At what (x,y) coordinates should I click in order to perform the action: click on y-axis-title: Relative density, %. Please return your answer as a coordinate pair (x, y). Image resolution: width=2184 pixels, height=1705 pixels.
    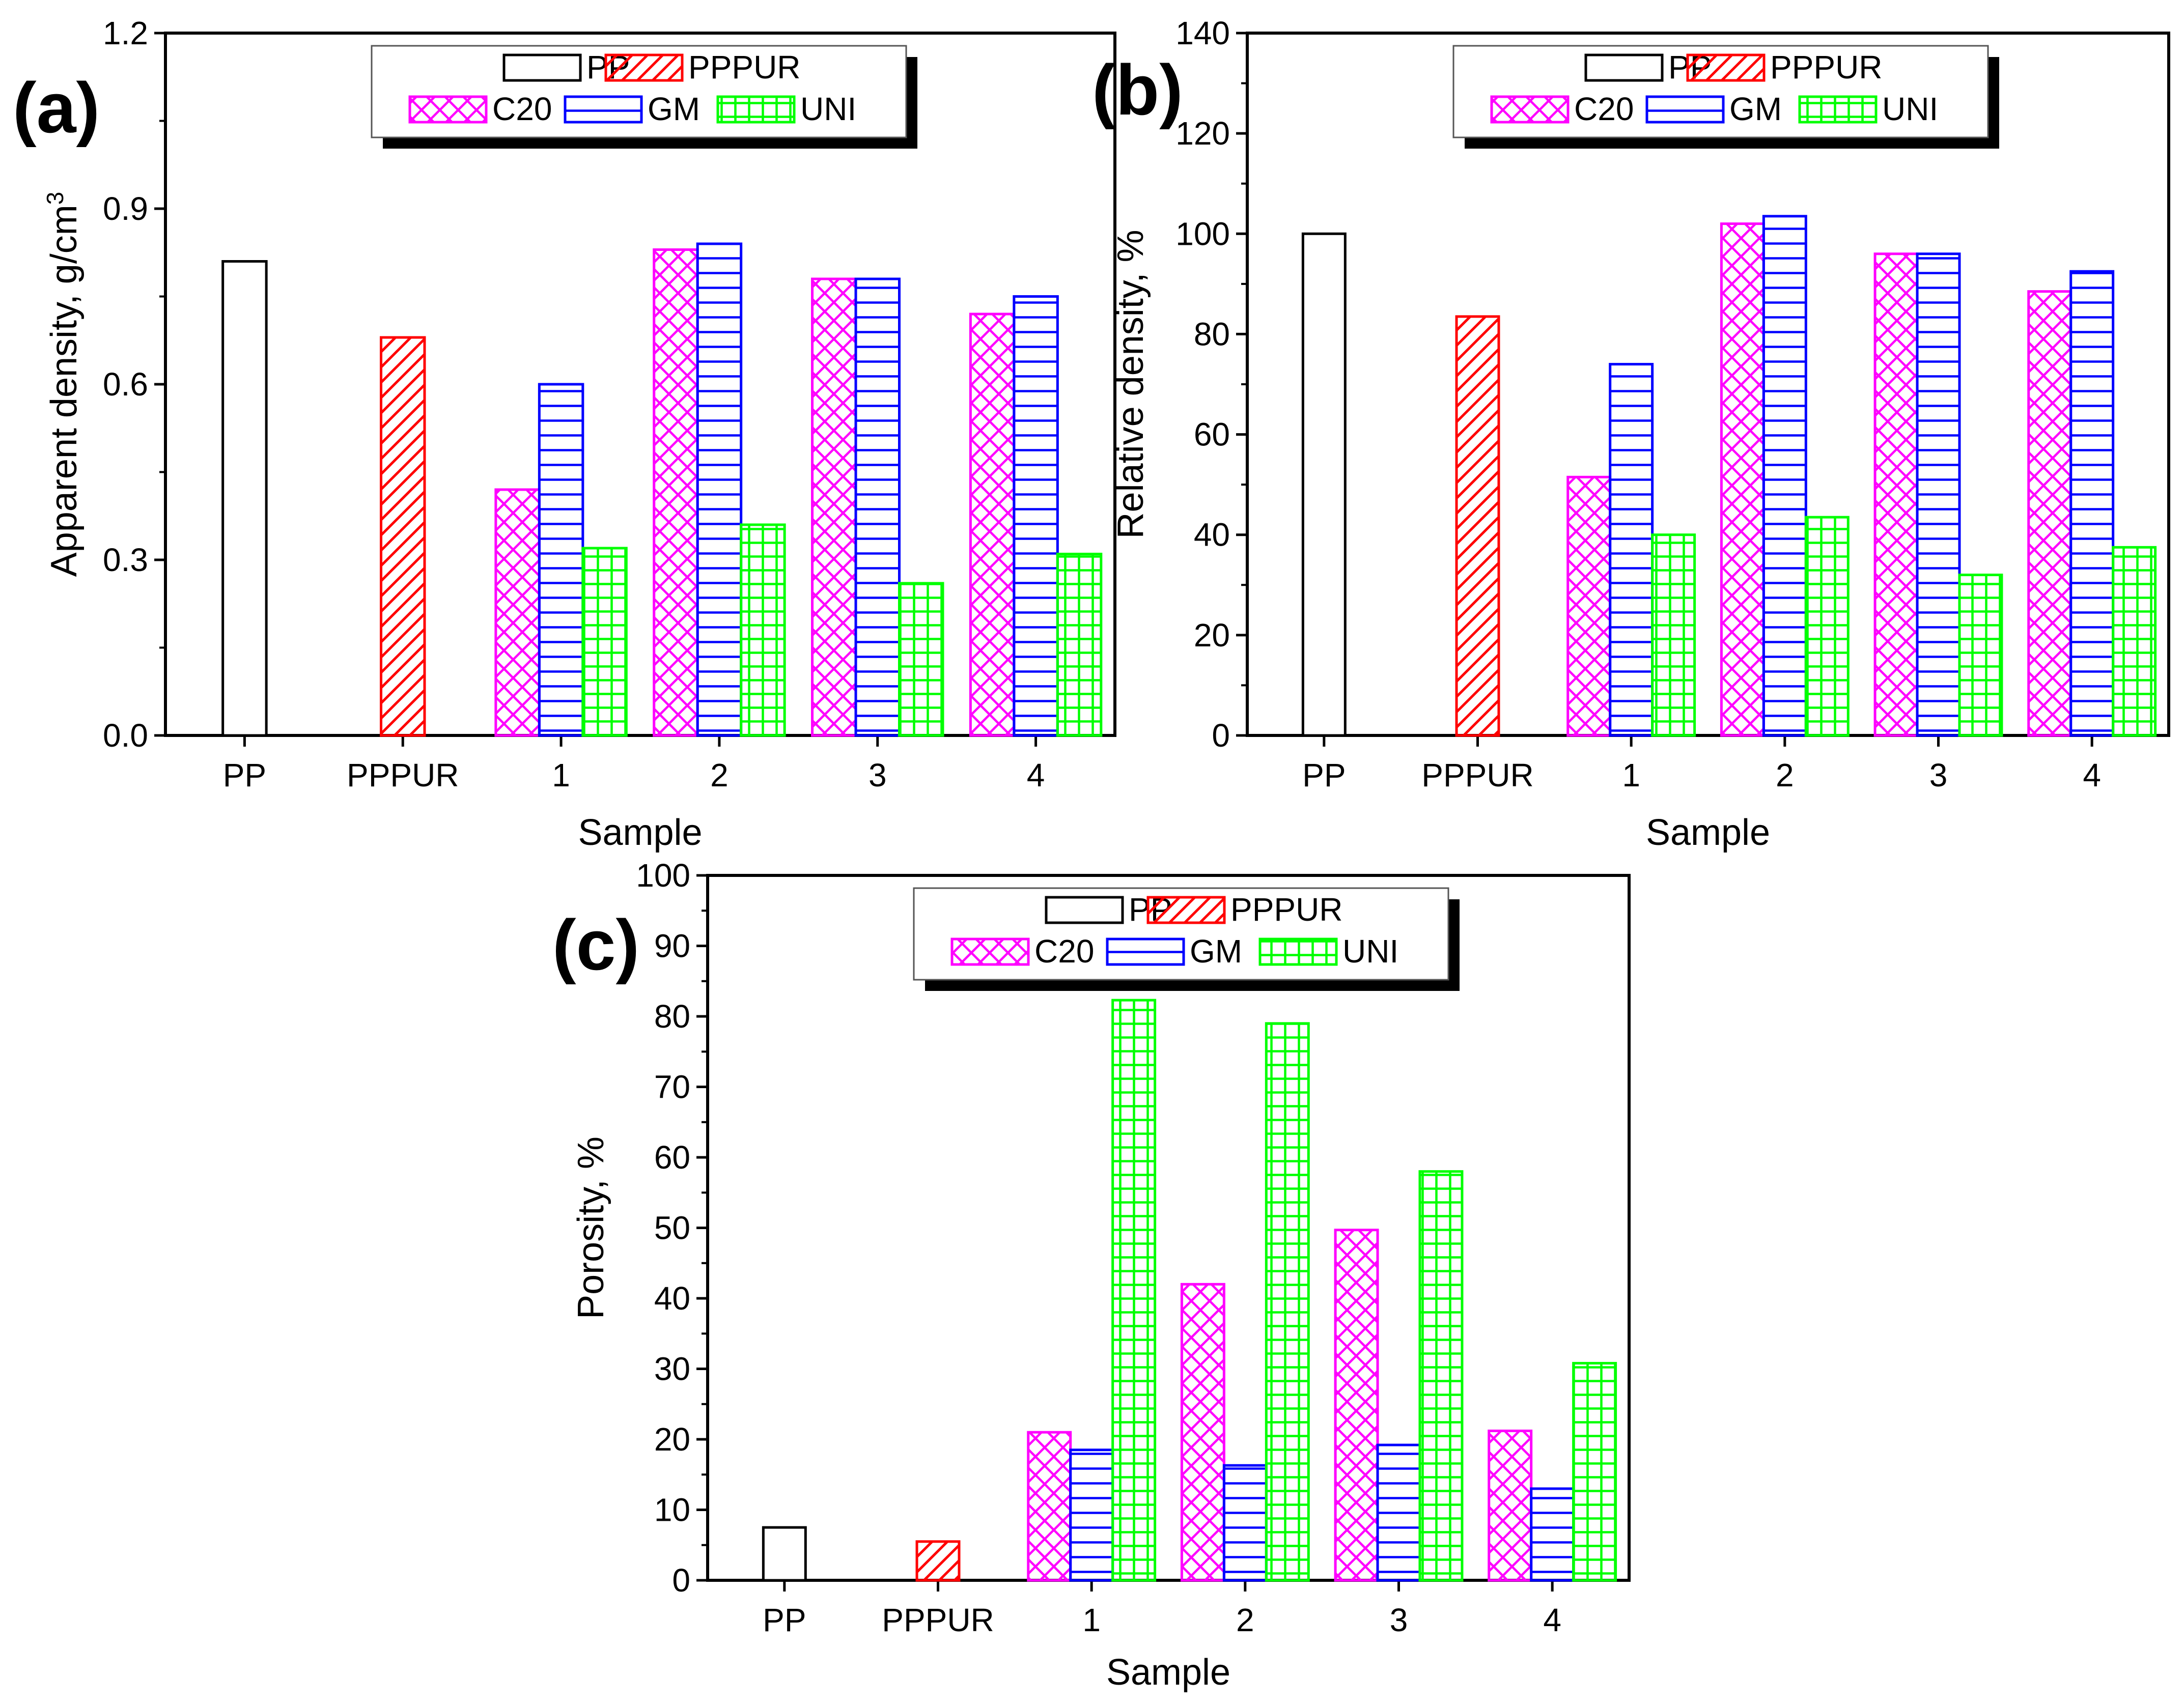
    Looking at the image, I should click on (1130, 384).